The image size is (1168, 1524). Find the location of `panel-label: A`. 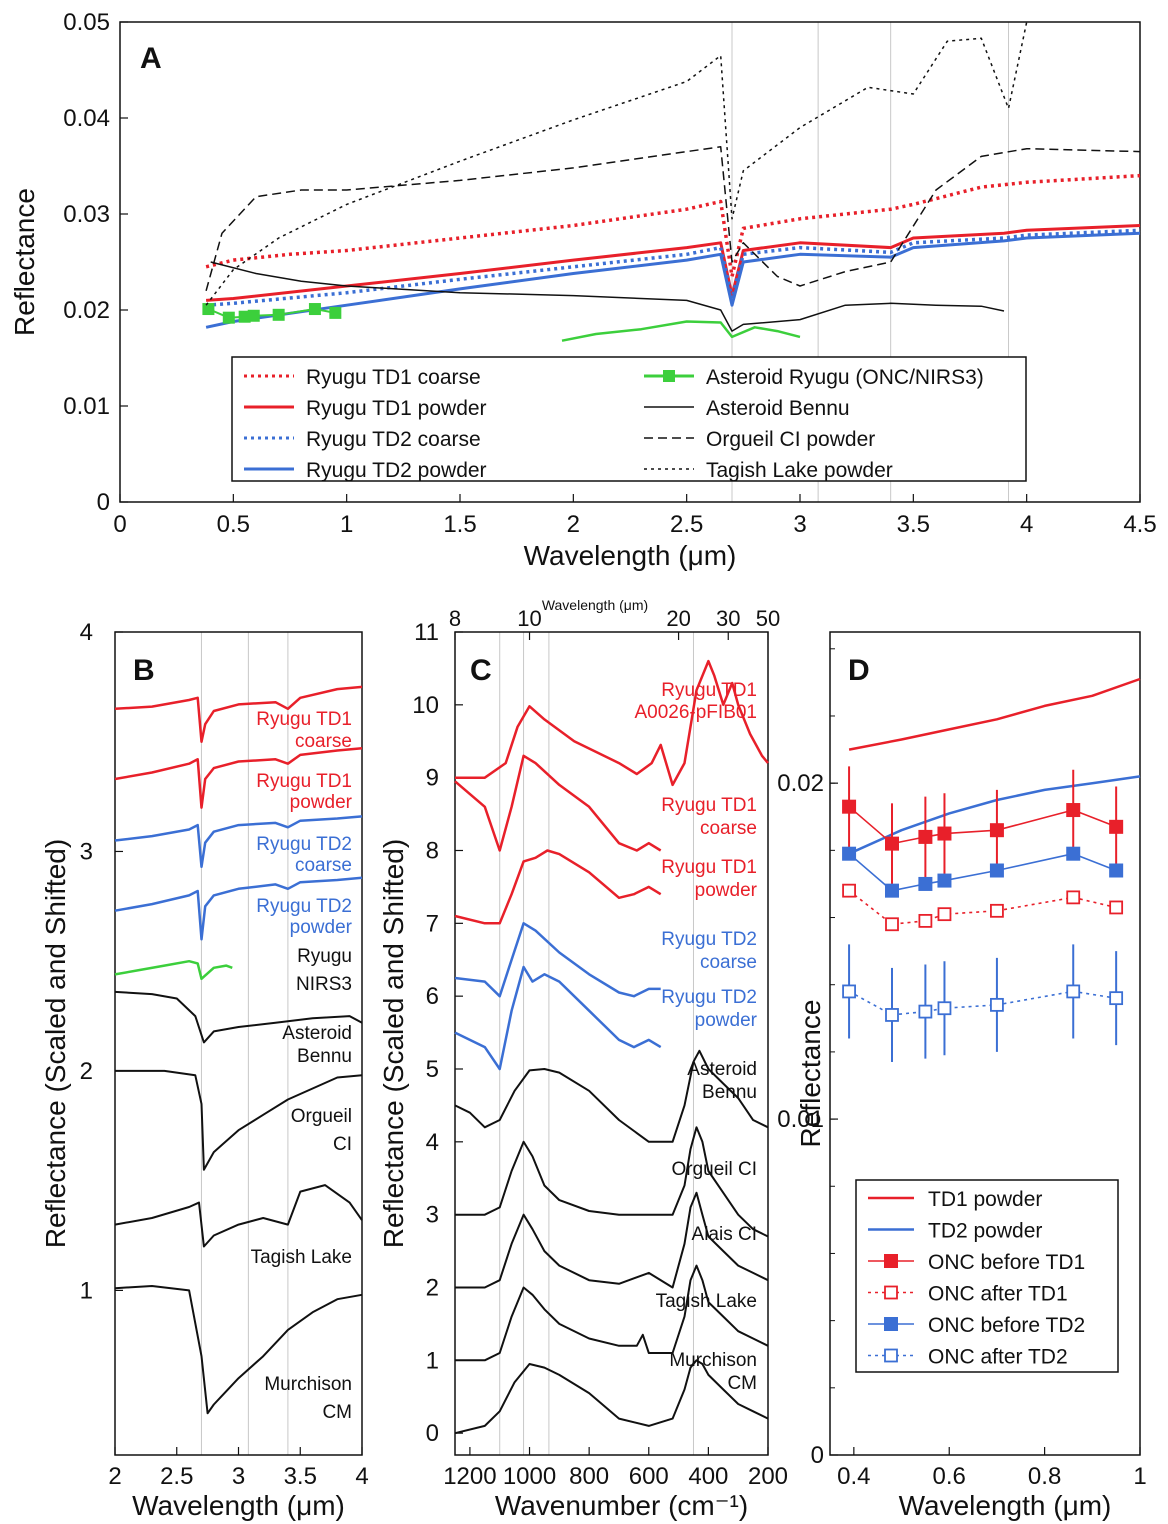

panel-label: A is located at coordinates (151, 58).